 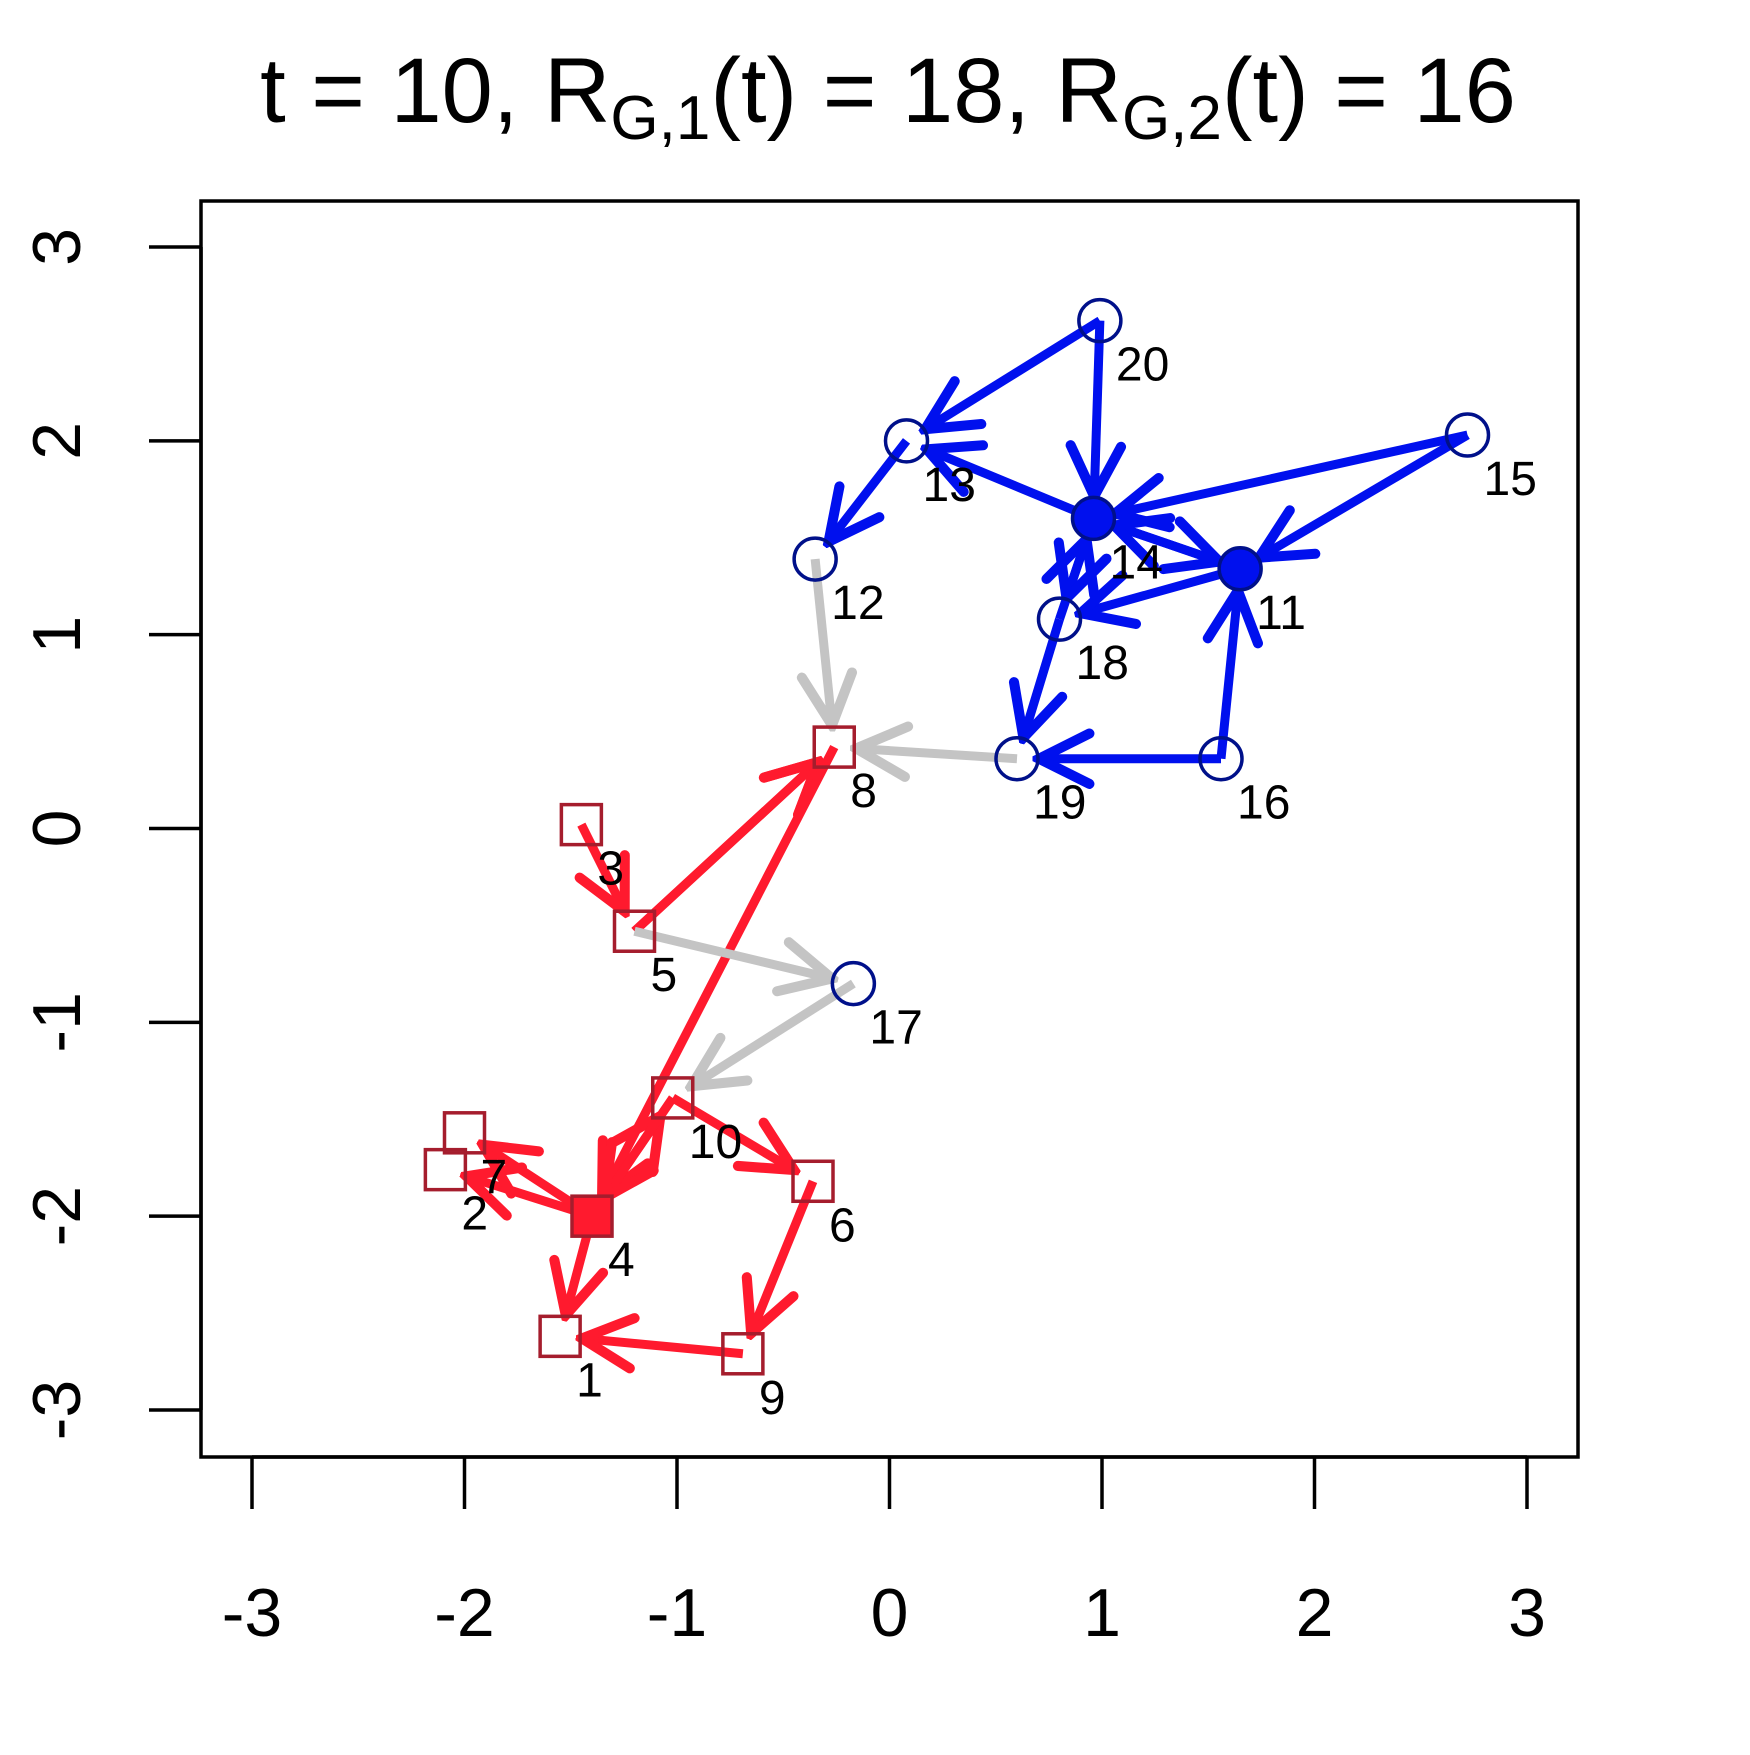 I want to click on title-part: t = 10, R, so click(x=435, y=91).